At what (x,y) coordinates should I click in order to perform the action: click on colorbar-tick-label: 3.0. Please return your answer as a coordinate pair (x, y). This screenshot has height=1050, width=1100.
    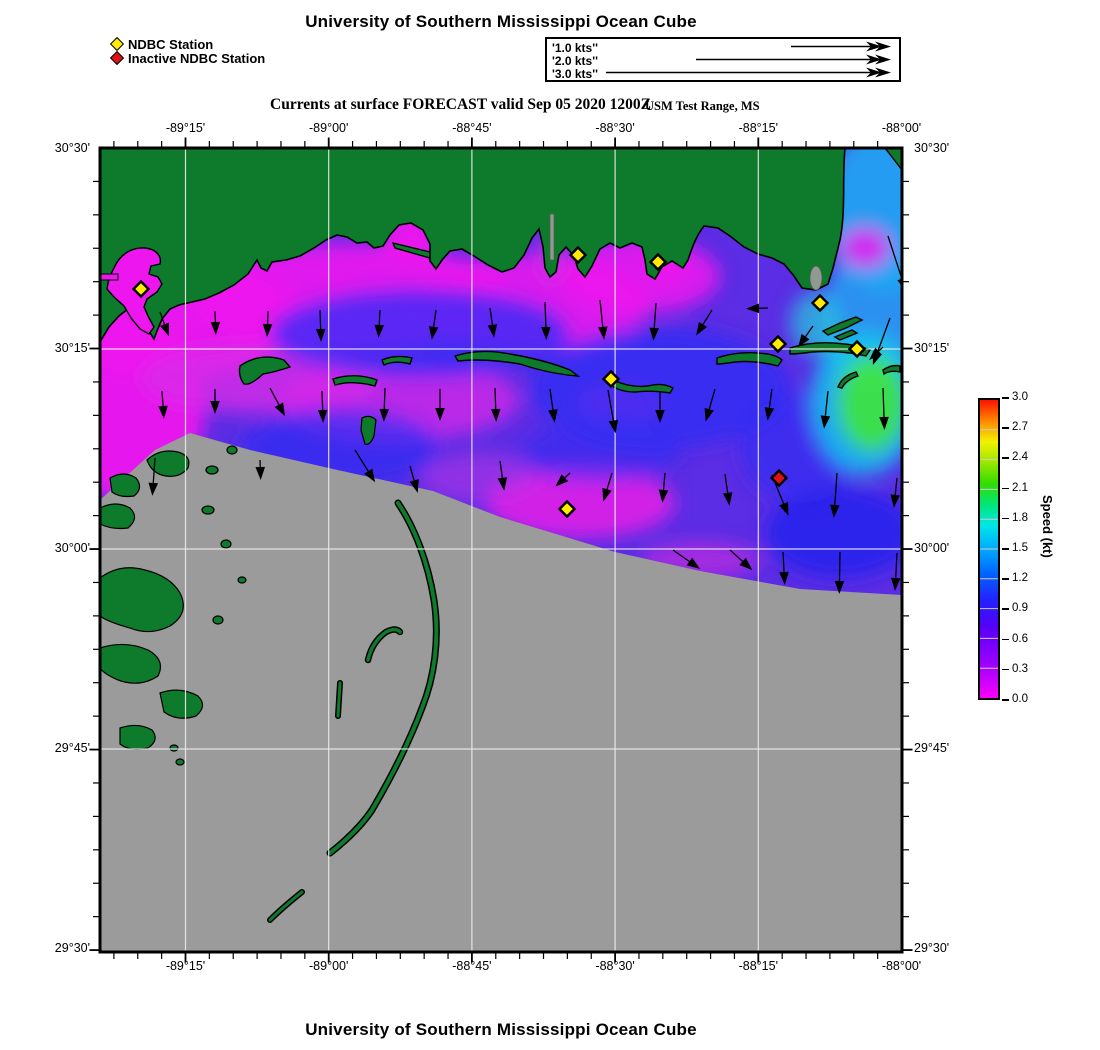
    Looking at the image, I should click on (1020, 397).